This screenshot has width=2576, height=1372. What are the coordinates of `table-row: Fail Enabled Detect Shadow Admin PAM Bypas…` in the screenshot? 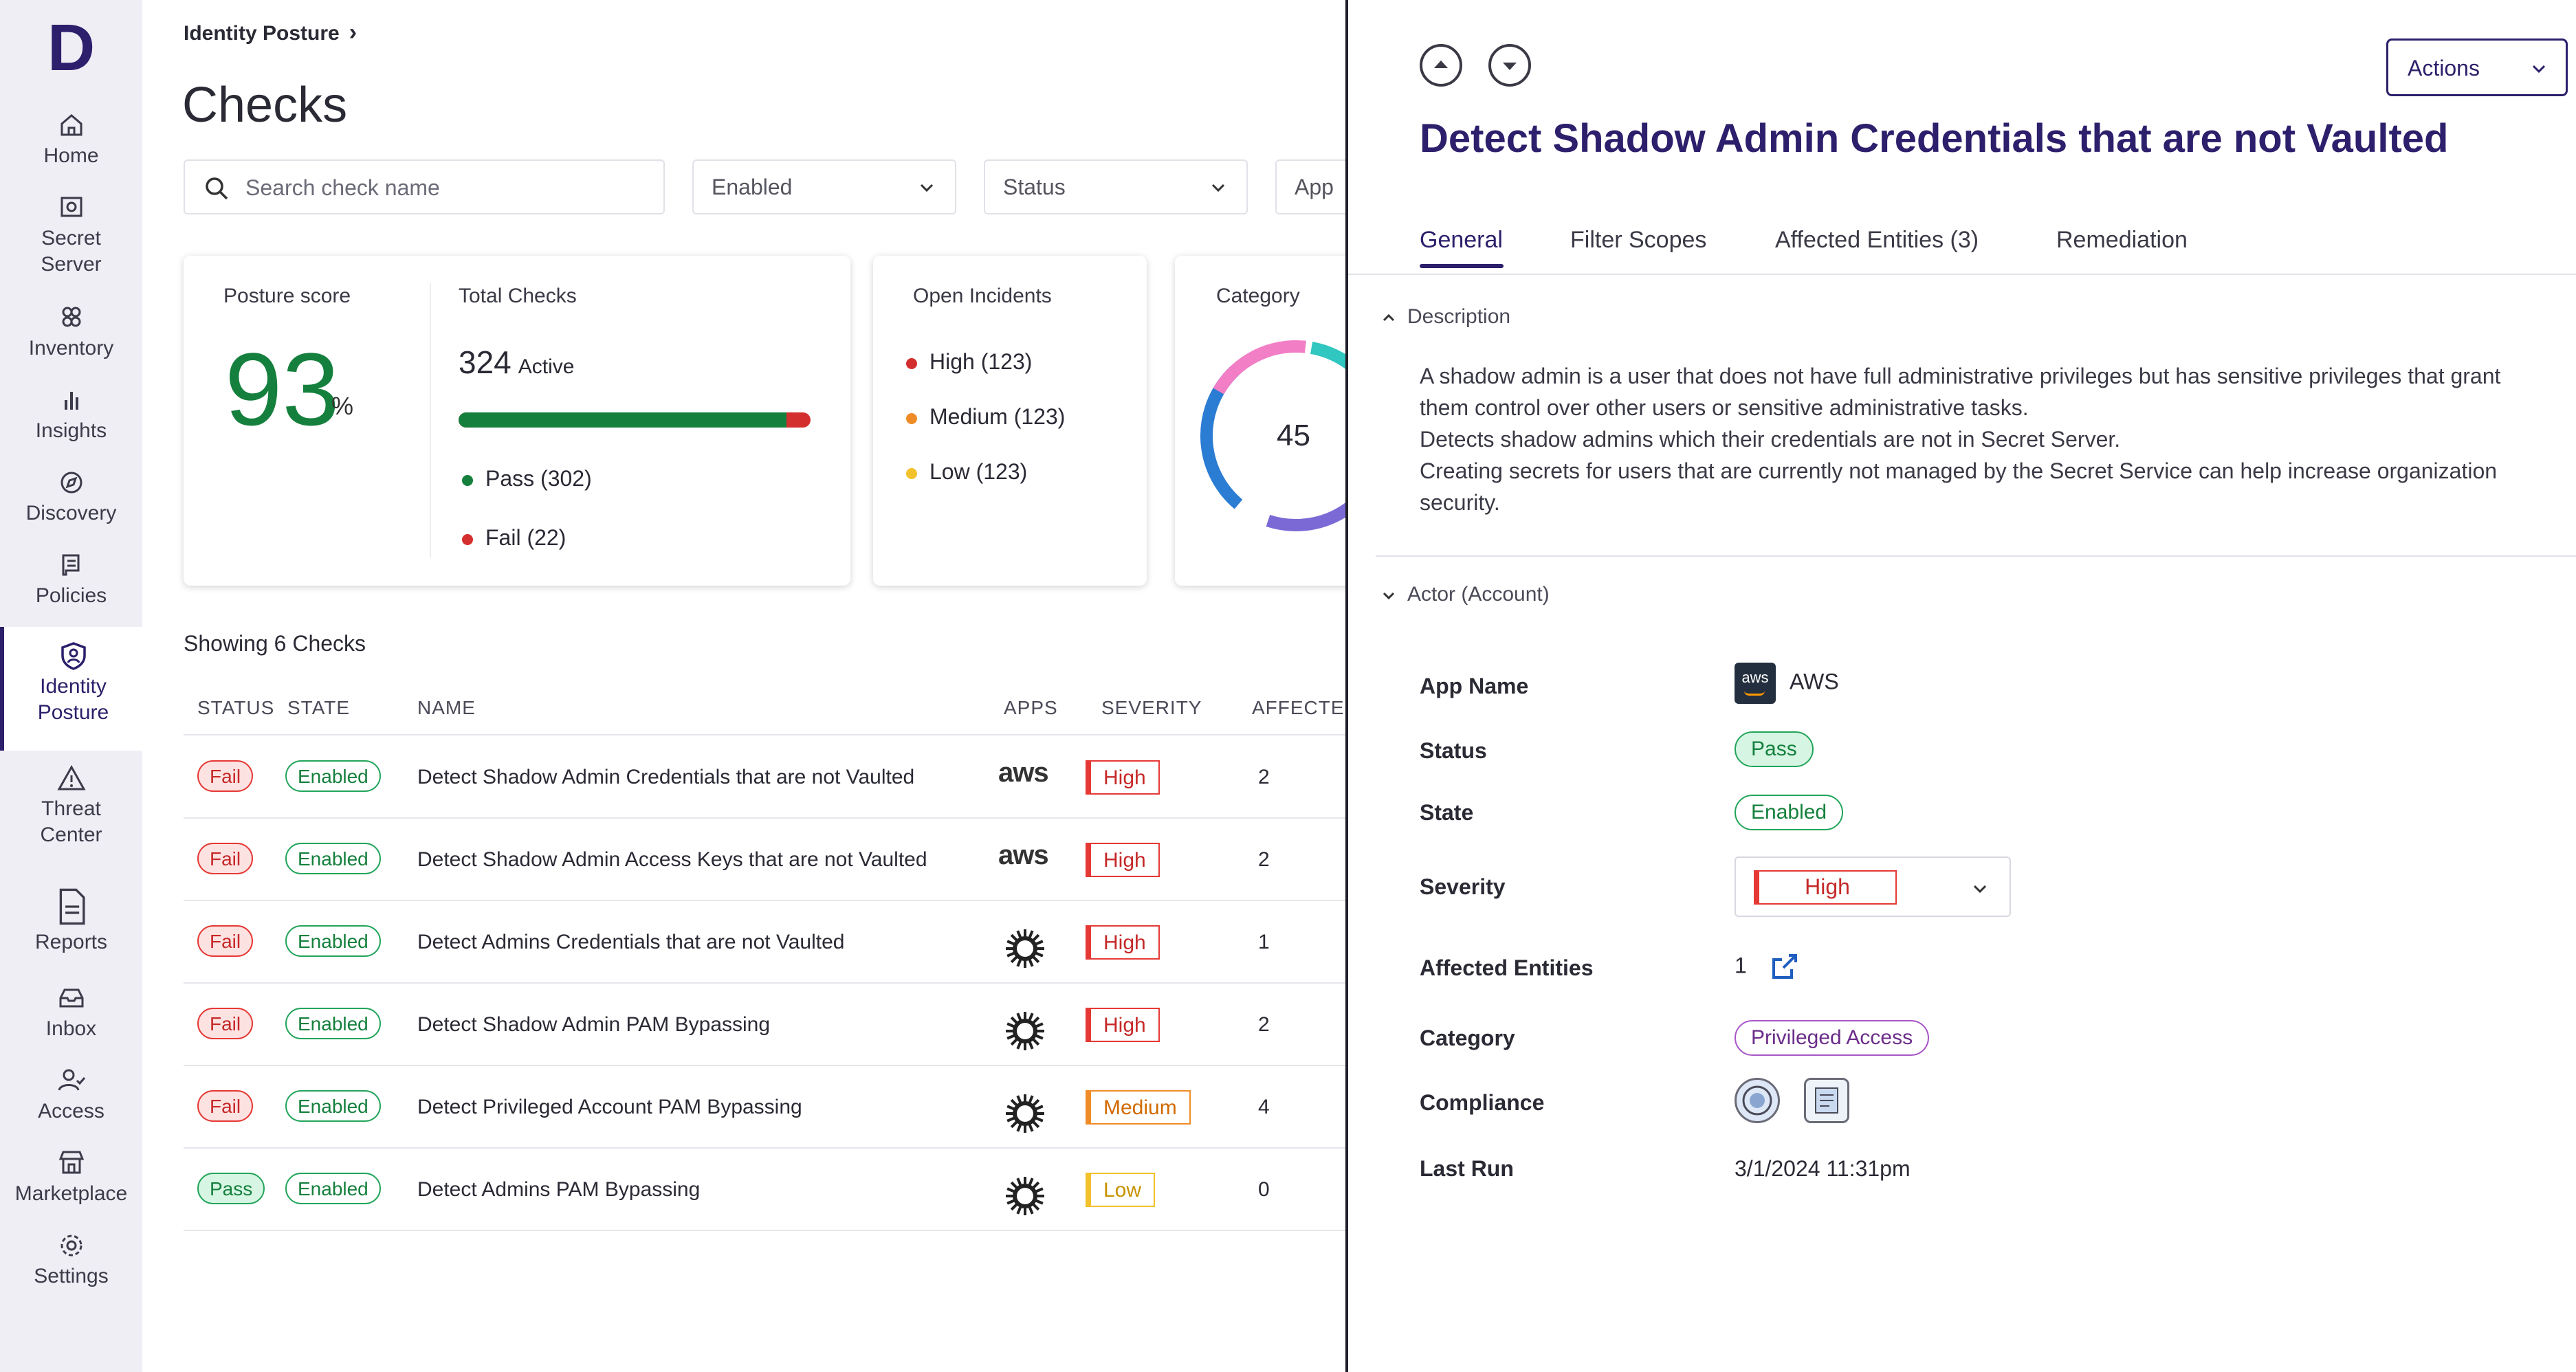 It's located at (764, 1024).